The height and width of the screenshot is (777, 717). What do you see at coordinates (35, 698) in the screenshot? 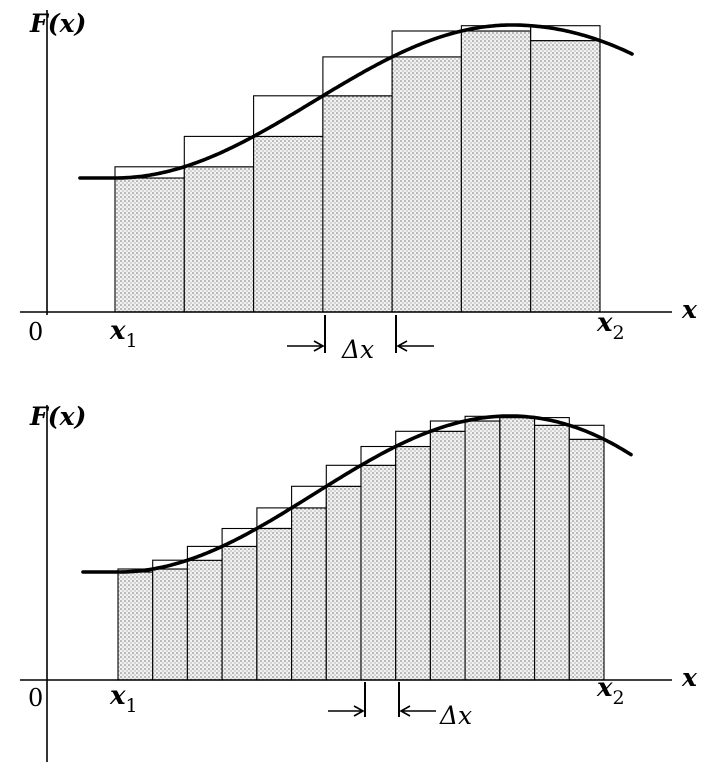
I see `bottom-origin-label: 0` at bounding box center [35, 698].